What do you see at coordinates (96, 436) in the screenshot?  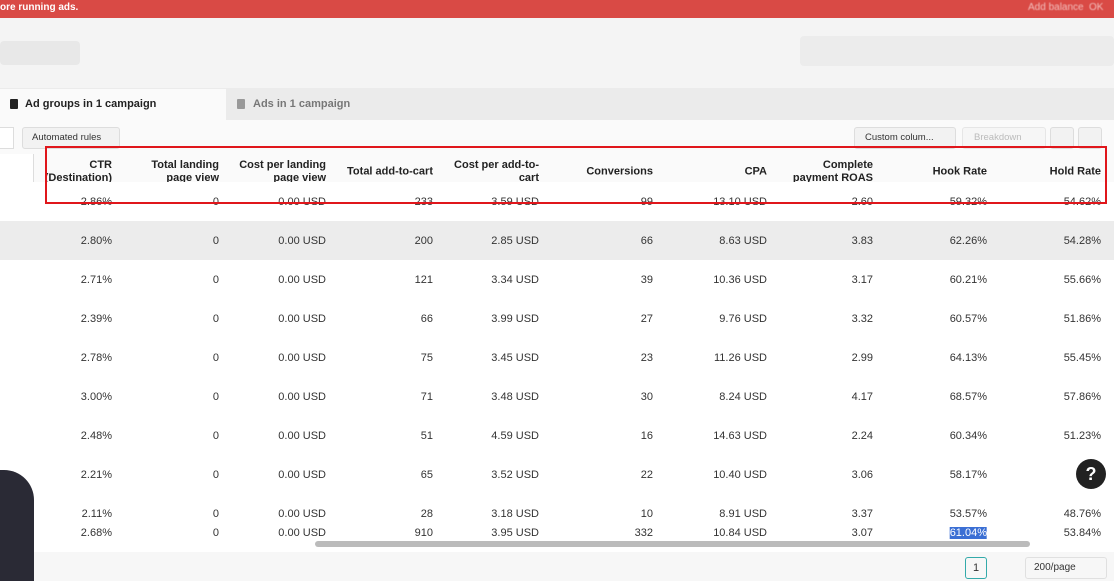 I see `table-cell: 2.48%` at bounding box center [96, 436].